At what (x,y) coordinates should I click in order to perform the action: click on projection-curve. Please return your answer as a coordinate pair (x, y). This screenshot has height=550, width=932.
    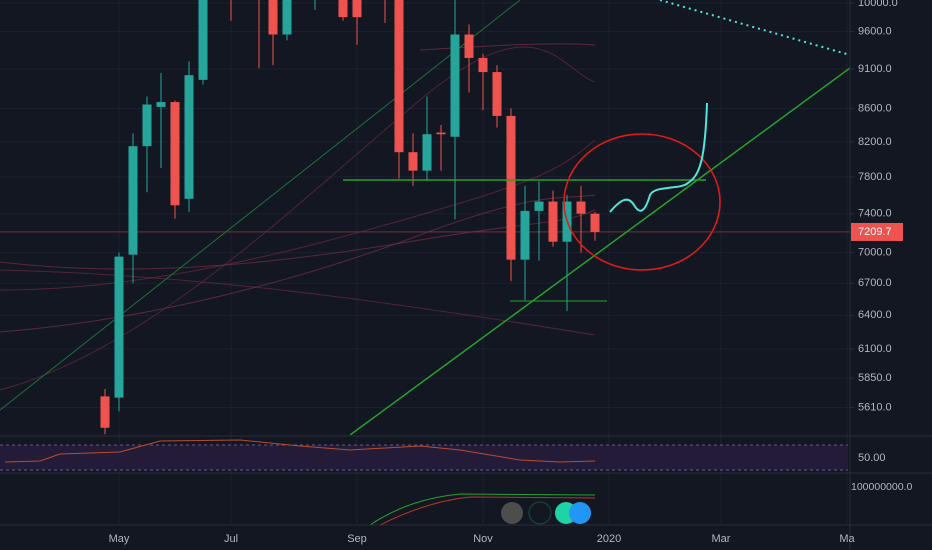
    Looking at the image, I should click on (658, 157).